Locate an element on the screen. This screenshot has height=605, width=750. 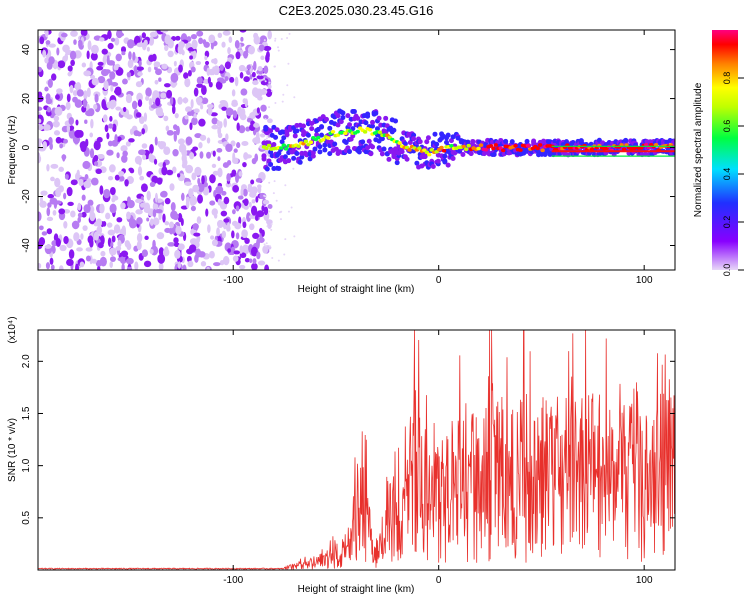
y-tick-label: 2.0 is located at coordinates (26, 361).